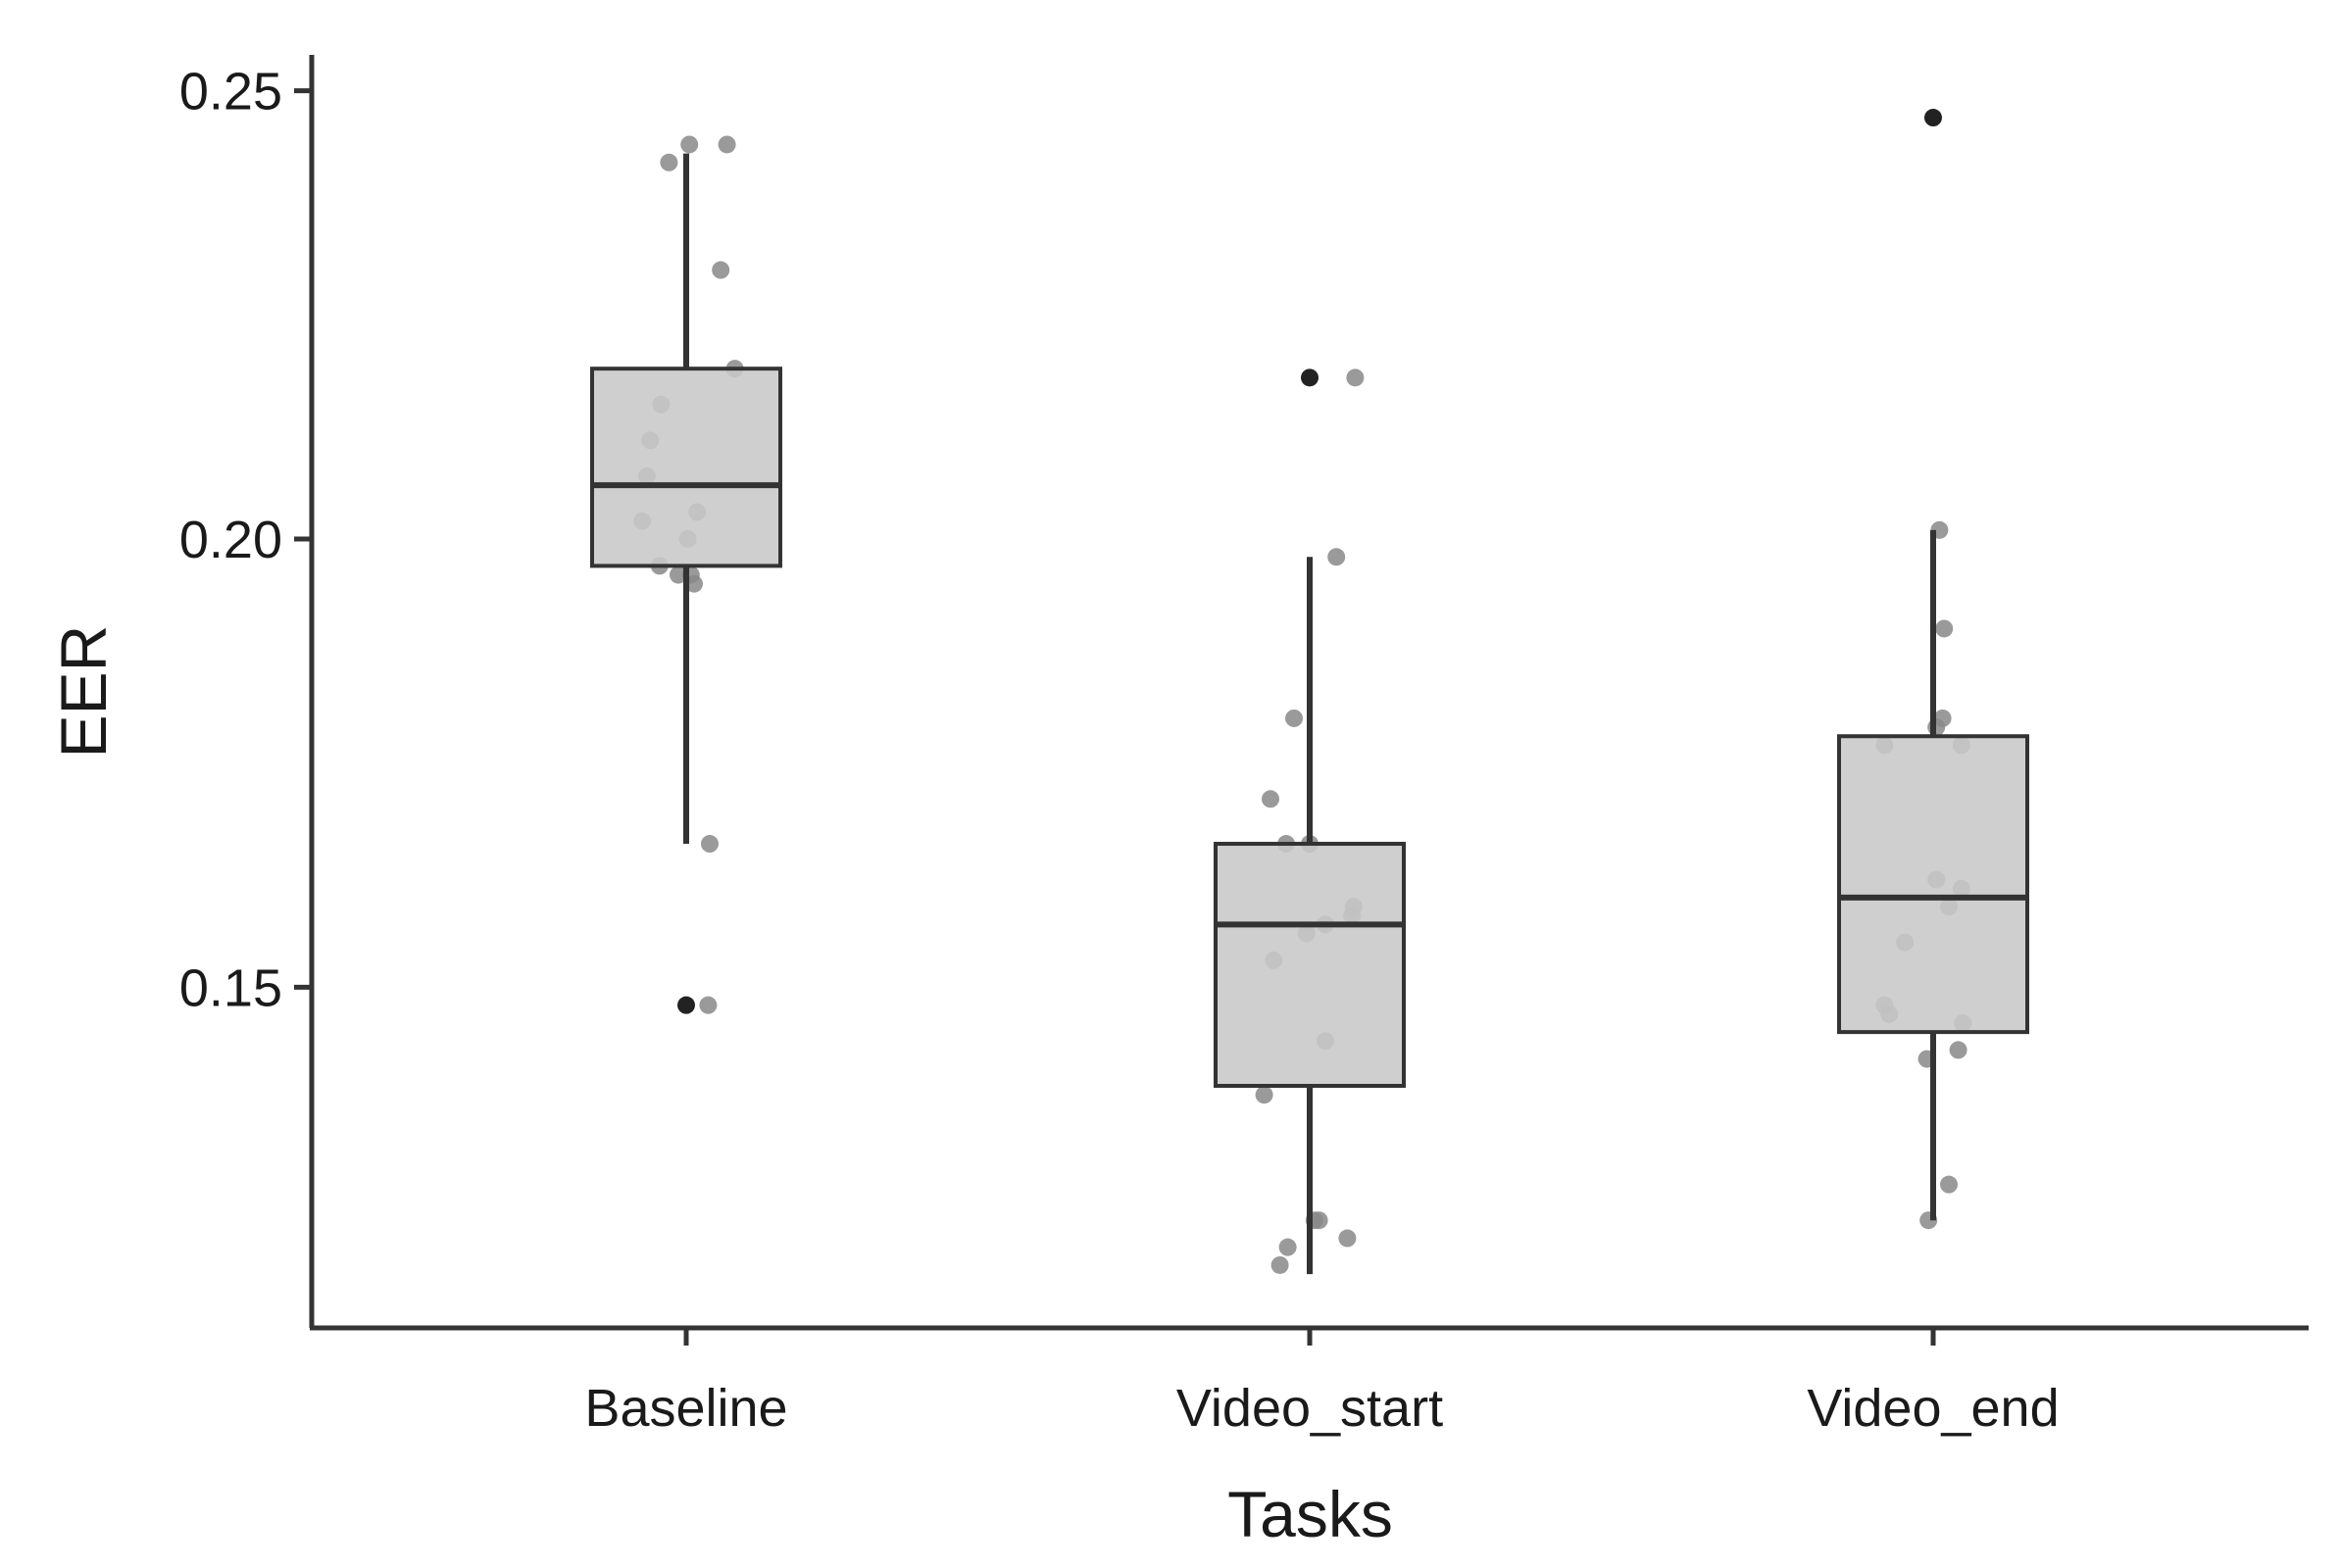 The height and width of the screenshot is (1568, 2340). What do you see at coordinates (230, 92) in the screenshot?
I see `y-tick-label: 0.25` at bounding box center [230, 92].